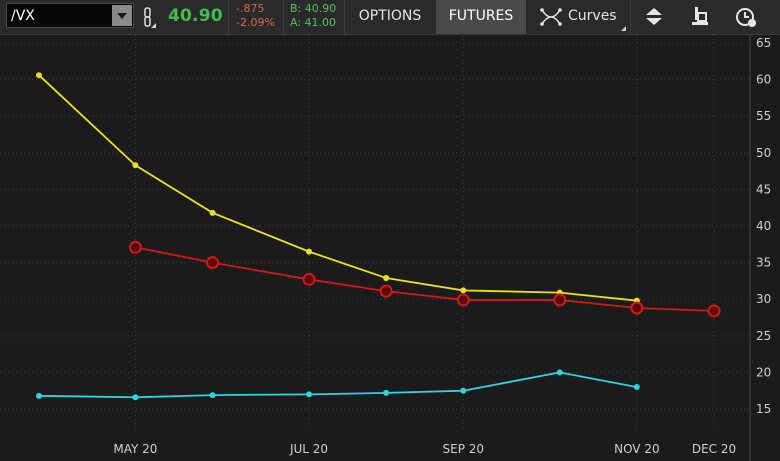 Image resolution: width=780 pixels, height=461 pixels. Describe the element at coordinates (464, 449) in the screenshot. I see `x-tick-label: SEP 20` at that location.